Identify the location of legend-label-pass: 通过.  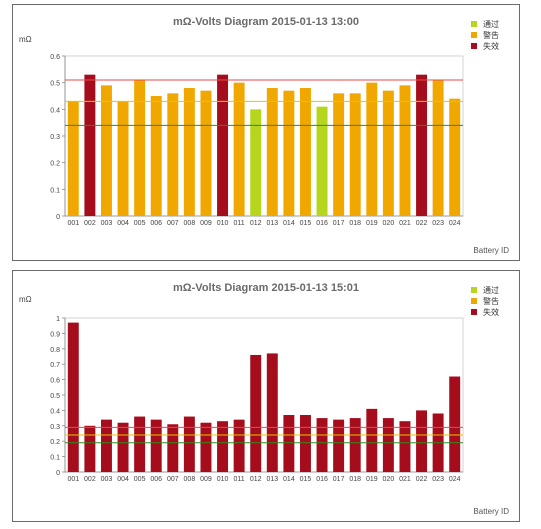
(491, 290).